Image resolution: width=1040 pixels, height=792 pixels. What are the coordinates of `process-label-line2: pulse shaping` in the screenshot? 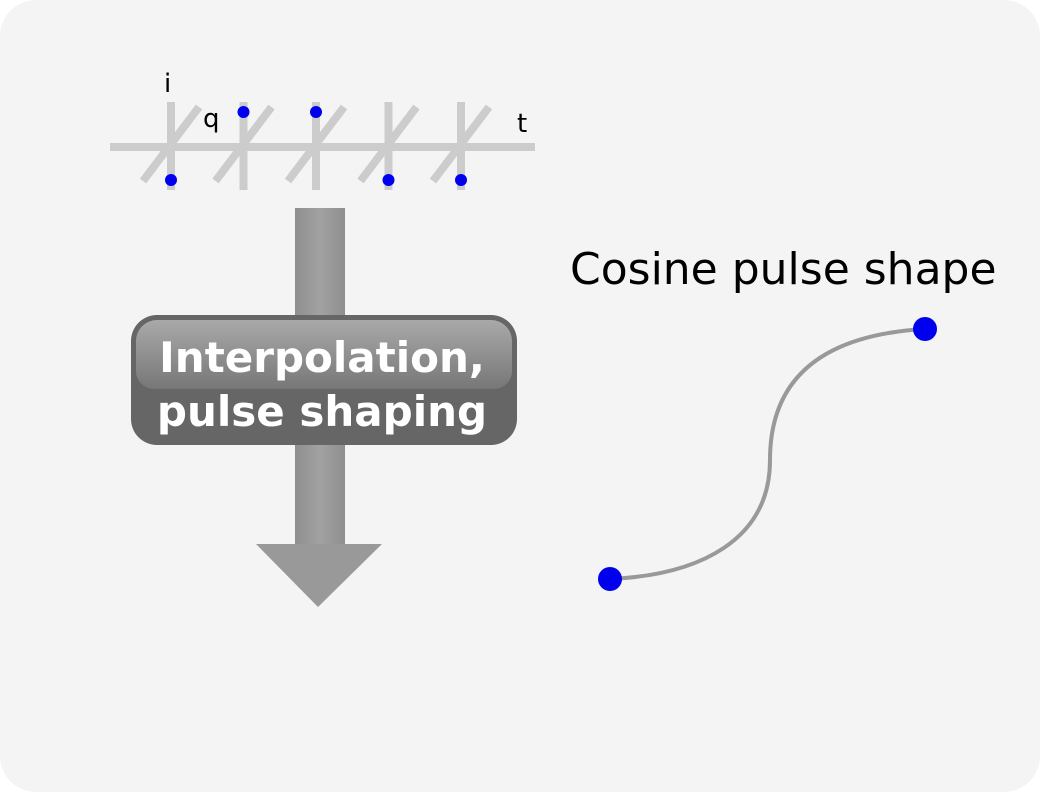 It's located at (322, 411).